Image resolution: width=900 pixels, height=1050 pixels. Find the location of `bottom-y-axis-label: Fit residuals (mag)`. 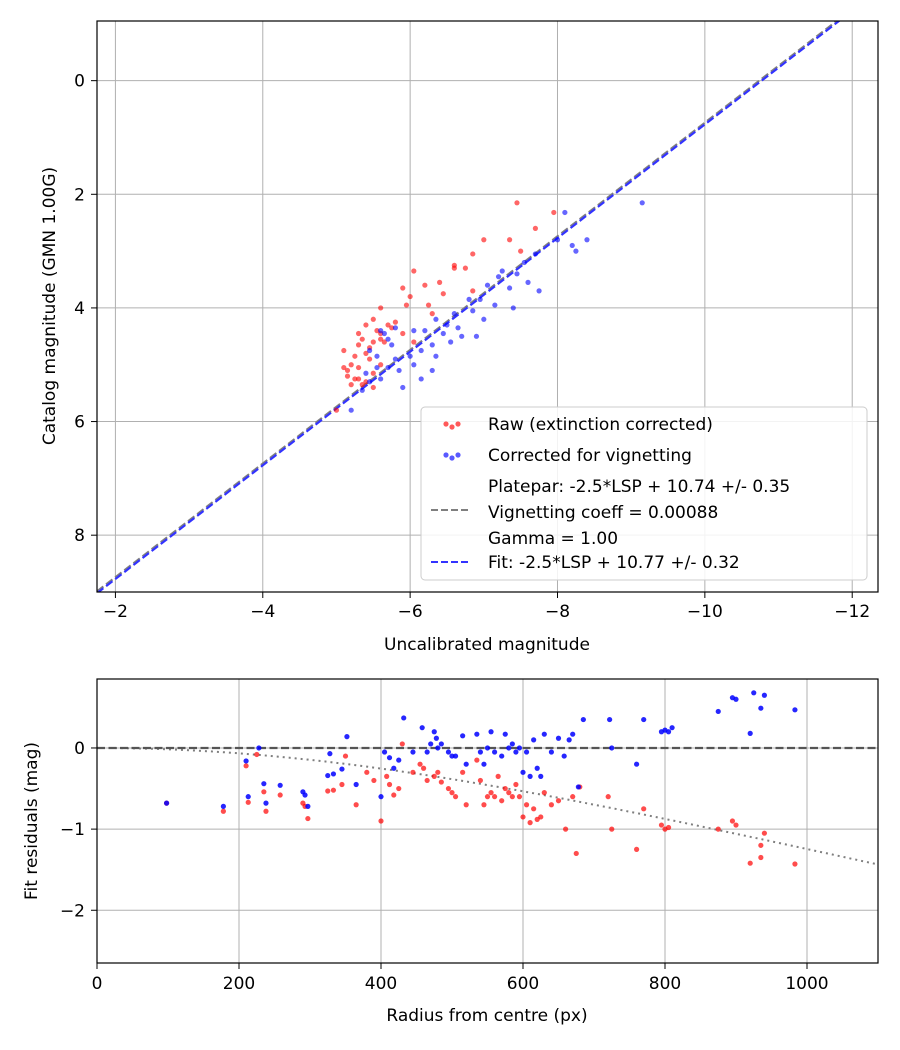

bottom-y-axis-label: Fit residuals (mag) is located at coordinates (32, 821).